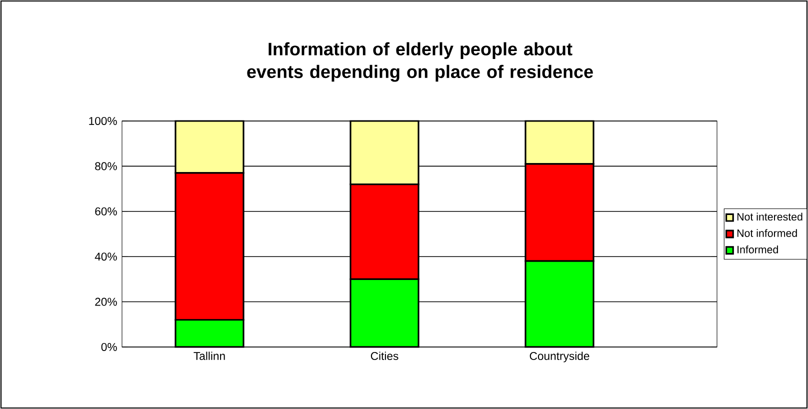 Image resolution: width=808 pixels, height=409 pixels. Describe the element at coordinates (384, 356) in the screenshot. I see `x-tick-label: Cities` at that location.